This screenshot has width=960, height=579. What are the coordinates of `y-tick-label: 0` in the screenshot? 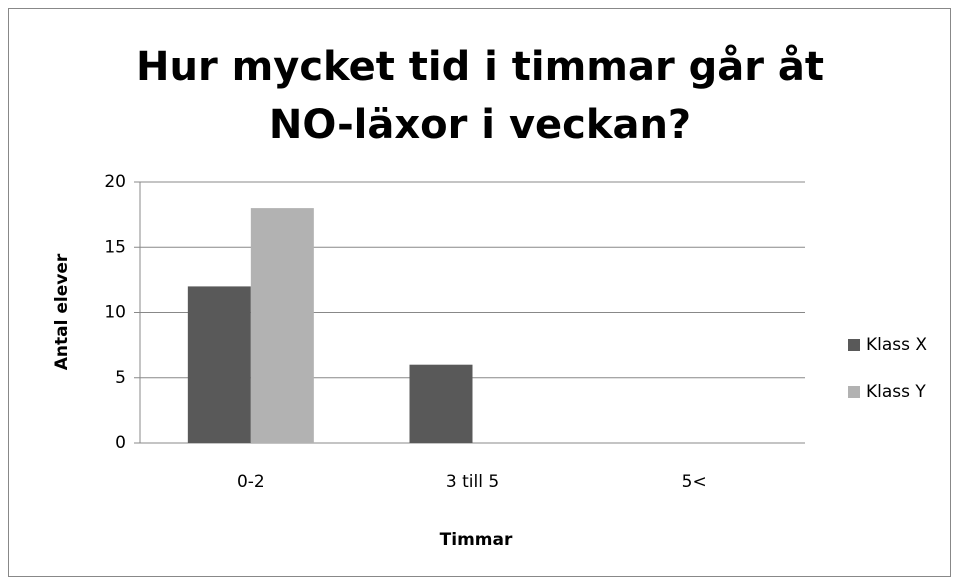 It's located at (120, 443).